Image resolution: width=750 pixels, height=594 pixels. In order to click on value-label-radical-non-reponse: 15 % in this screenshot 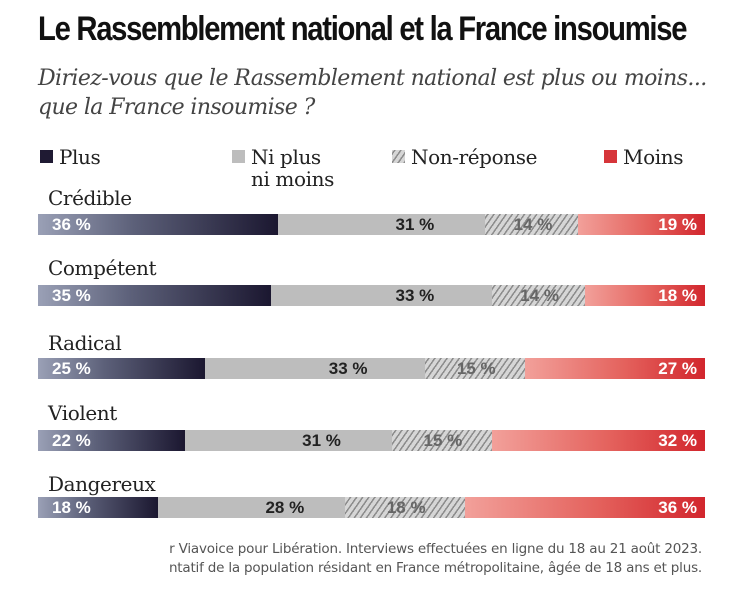, I will do `click(476, 368)`.